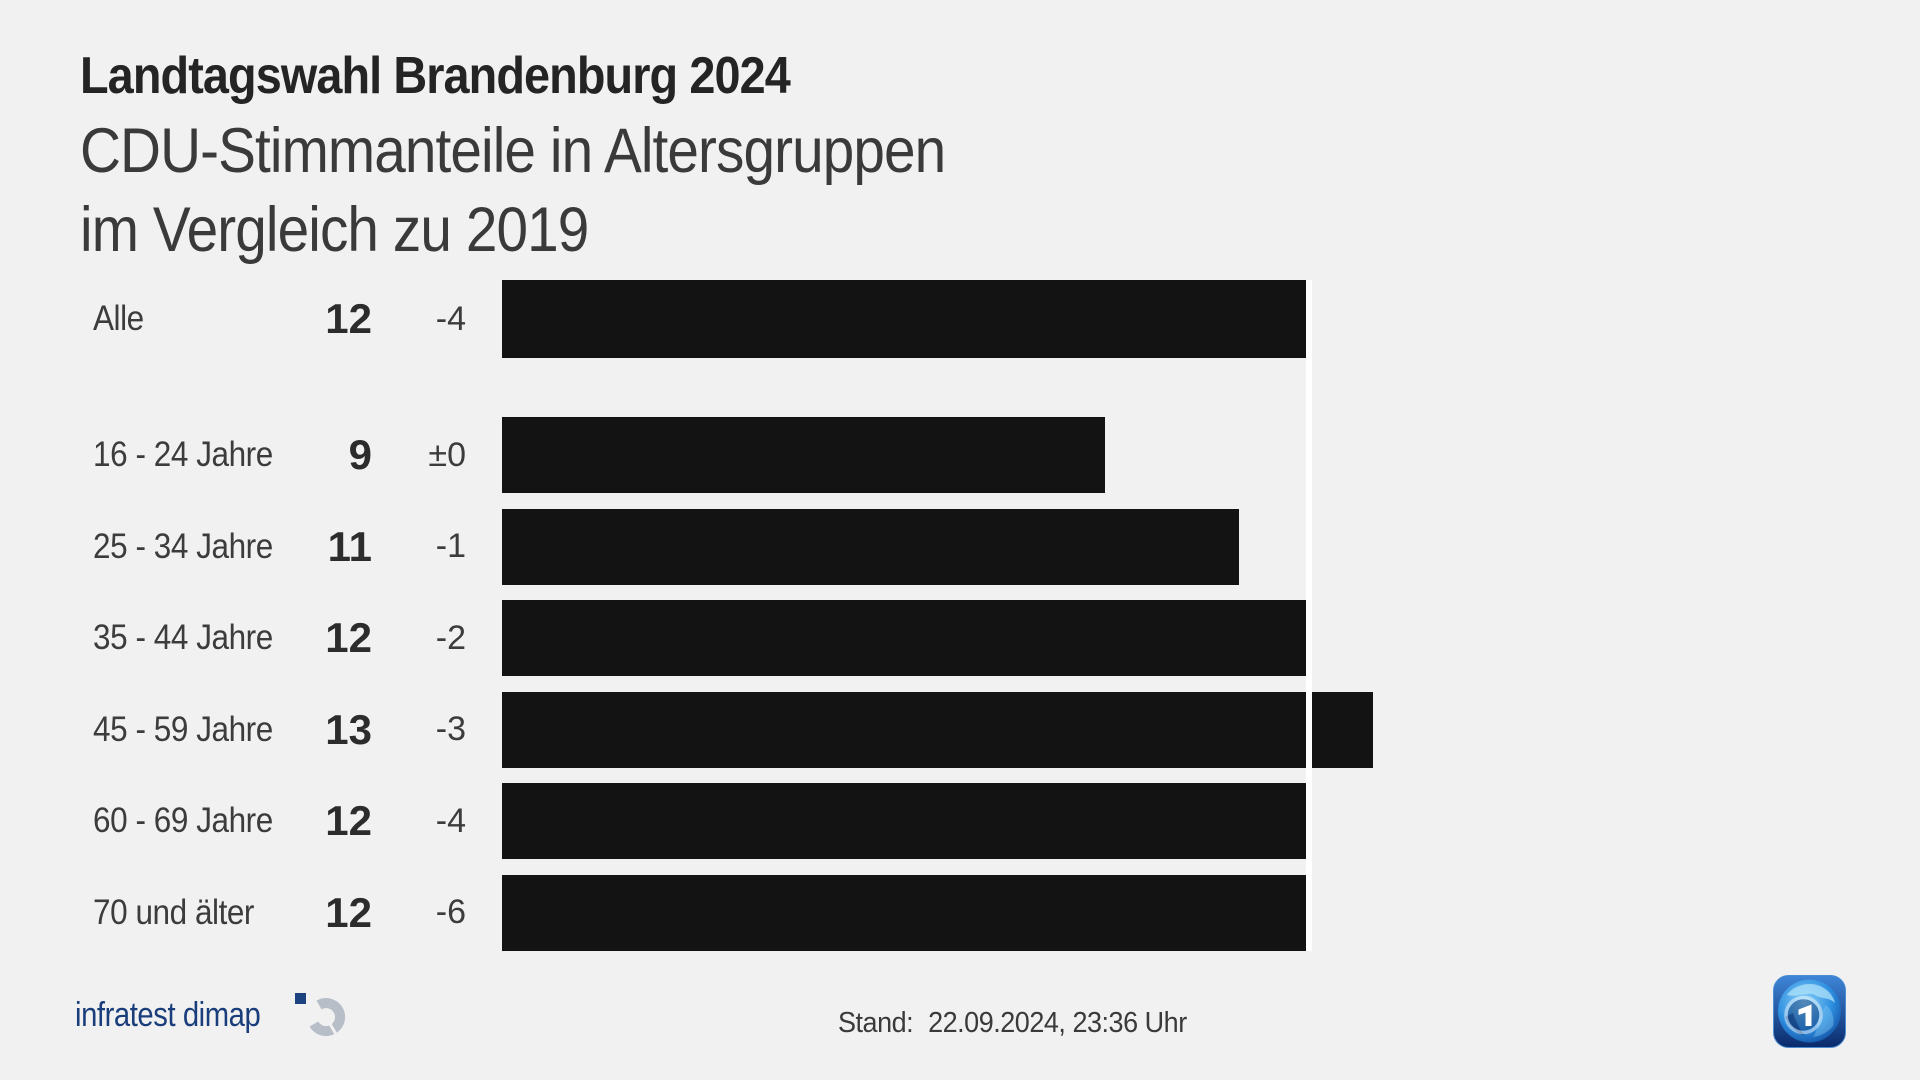 The height and width of the screenshot is (1080, 1920). I want to click on infratest-dimap-logo: infratest dimap, so click(211, 1015).